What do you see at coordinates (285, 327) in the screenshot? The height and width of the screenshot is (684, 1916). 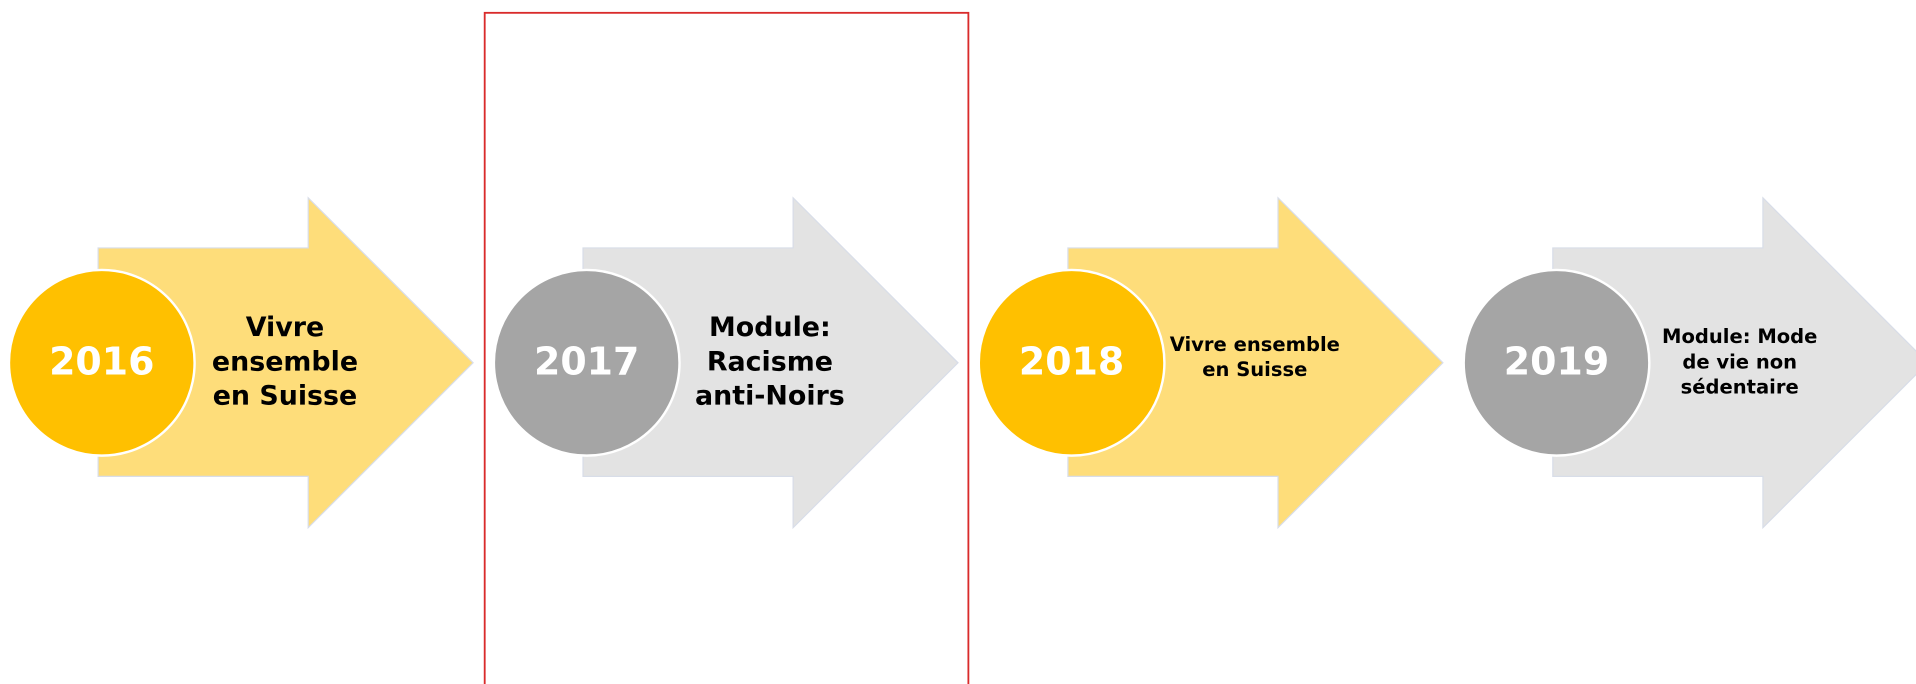 I see `label-line: Vivre` at bounding box center [285, 327].